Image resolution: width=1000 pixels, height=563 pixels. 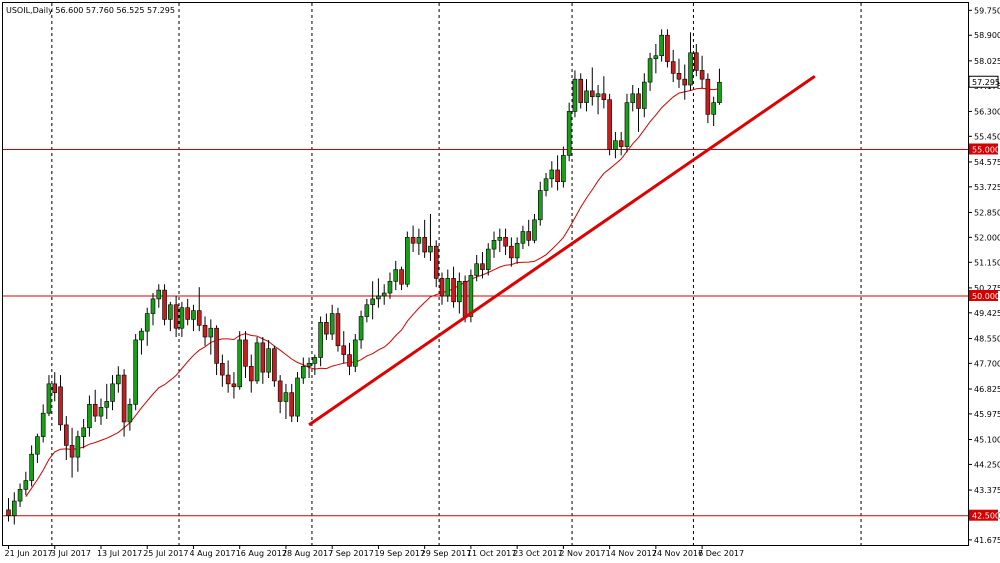 I want to click on level-price-label: 50.000, so click(x=986, y=296).